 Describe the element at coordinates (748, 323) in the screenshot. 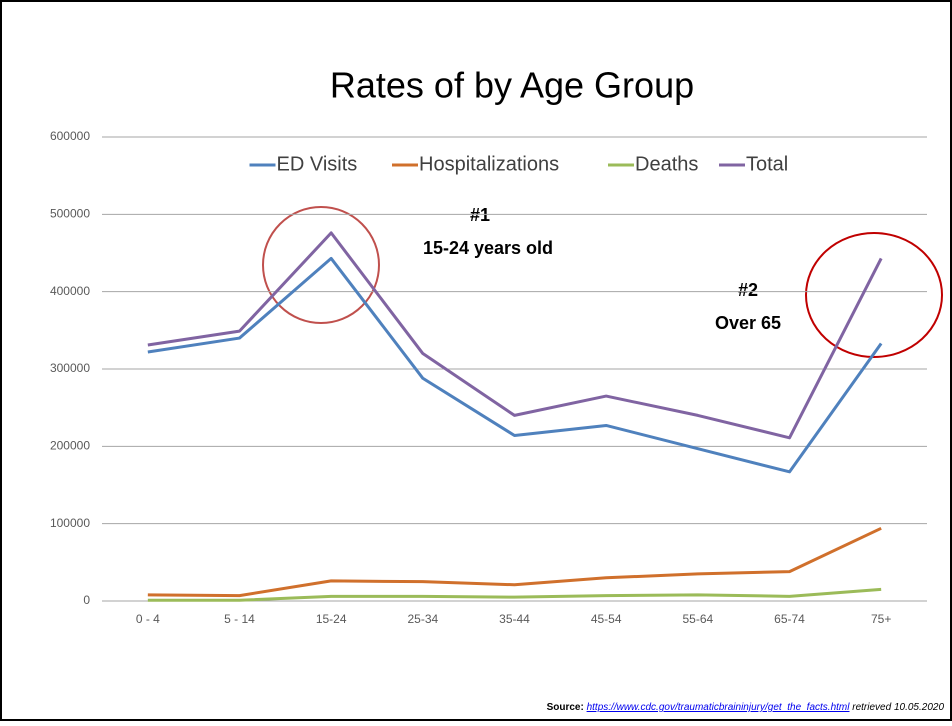

I see `annotation: Over 65` at that location.